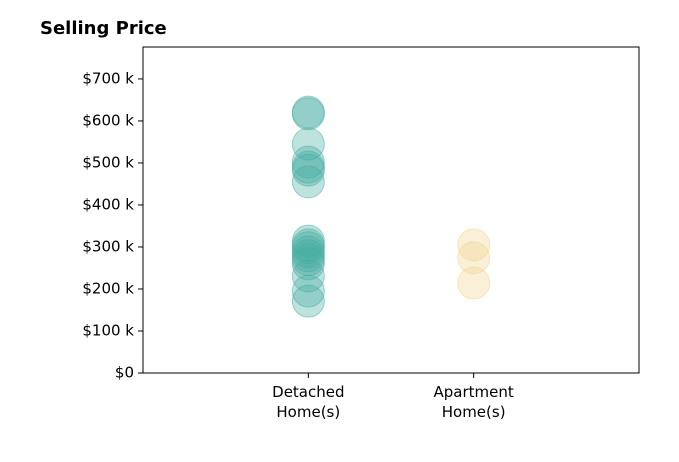 The width and height of the screenshot is (679, 462). Describe the element at coordinates (108, 120) in the screenshot. I see `y-tick-label: $600 k` at that location.